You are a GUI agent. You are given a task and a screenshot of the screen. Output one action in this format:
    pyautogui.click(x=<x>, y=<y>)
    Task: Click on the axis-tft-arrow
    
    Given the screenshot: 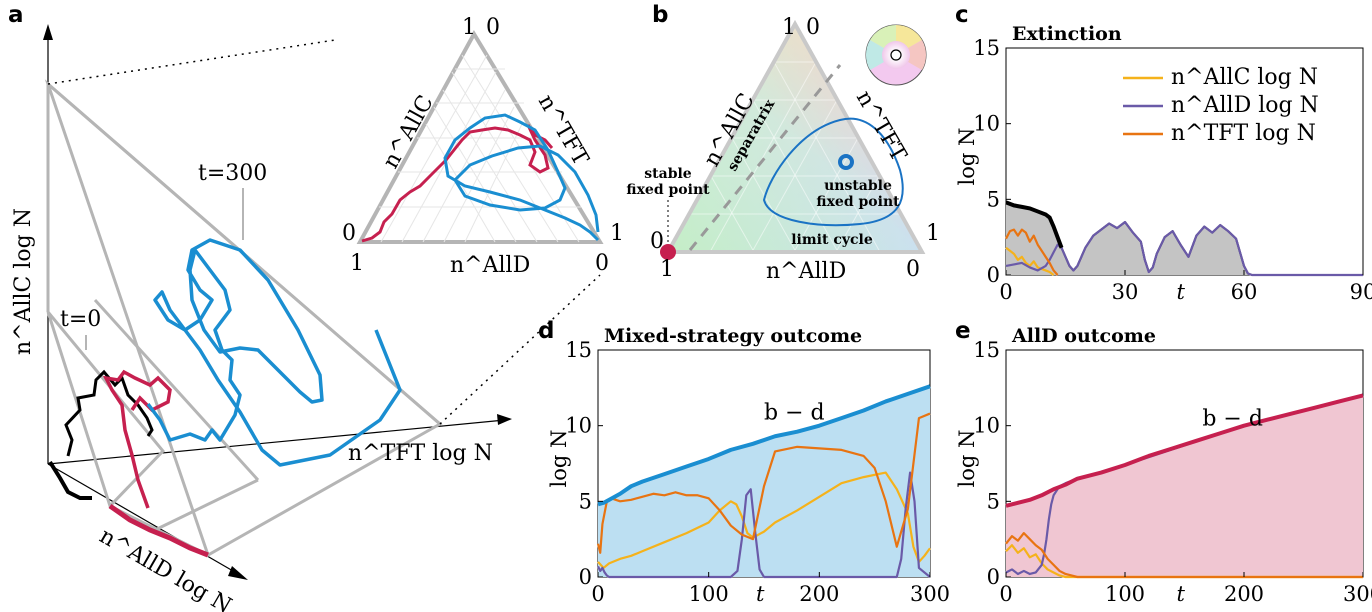 What is the action you would take?
    pyautogui.click(x=504, y=419)
    